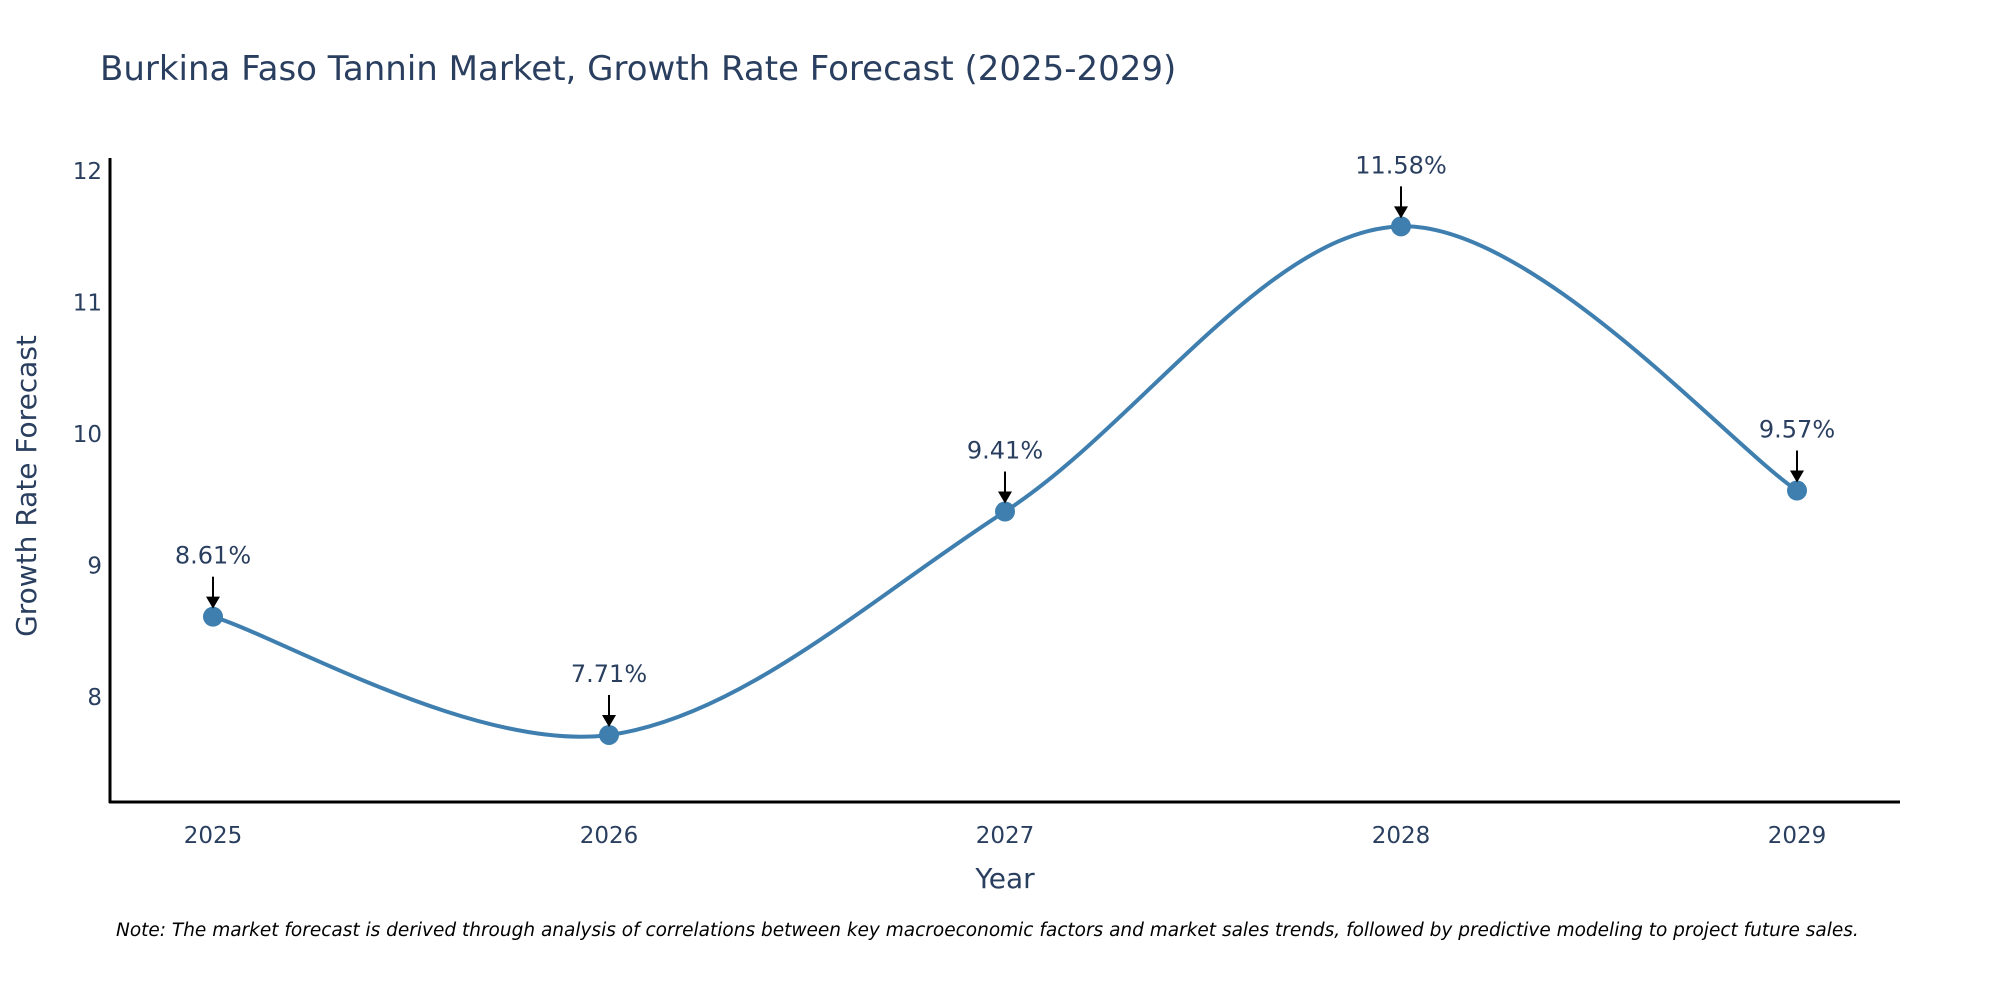 This screenshot has width=2000, height=1000. Describe the element at coordinates (87, 172) in the screenshot. I see `y-tick-label: 12` at that location.